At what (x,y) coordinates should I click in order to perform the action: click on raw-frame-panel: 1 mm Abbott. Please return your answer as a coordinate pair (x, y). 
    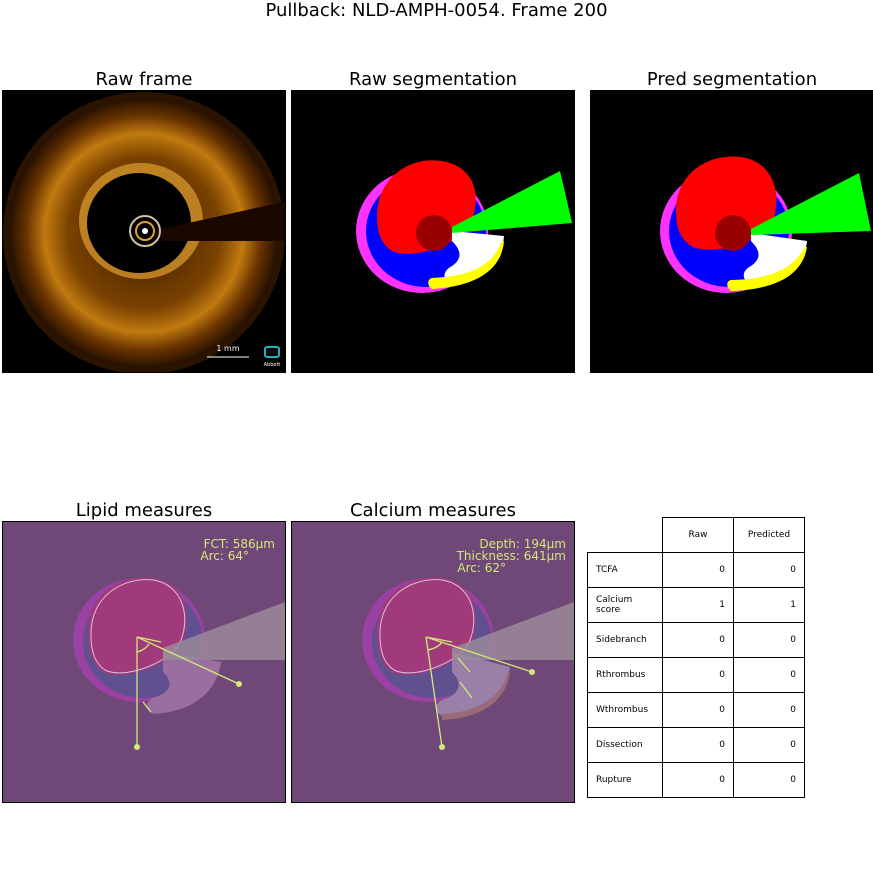
    Looking at the image, I should click on (144, 231).